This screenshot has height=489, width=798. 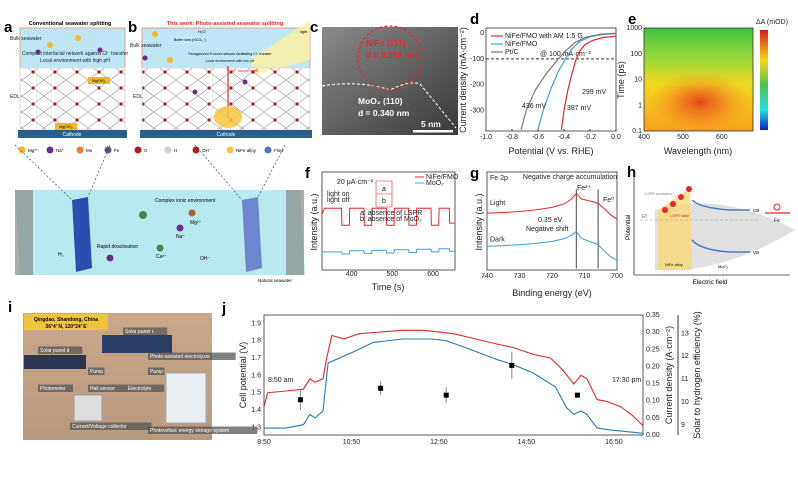 What do you see at coordinates (384, 189) in the screenshot?
I see `annotation: a` at bounding box center [384, 189].